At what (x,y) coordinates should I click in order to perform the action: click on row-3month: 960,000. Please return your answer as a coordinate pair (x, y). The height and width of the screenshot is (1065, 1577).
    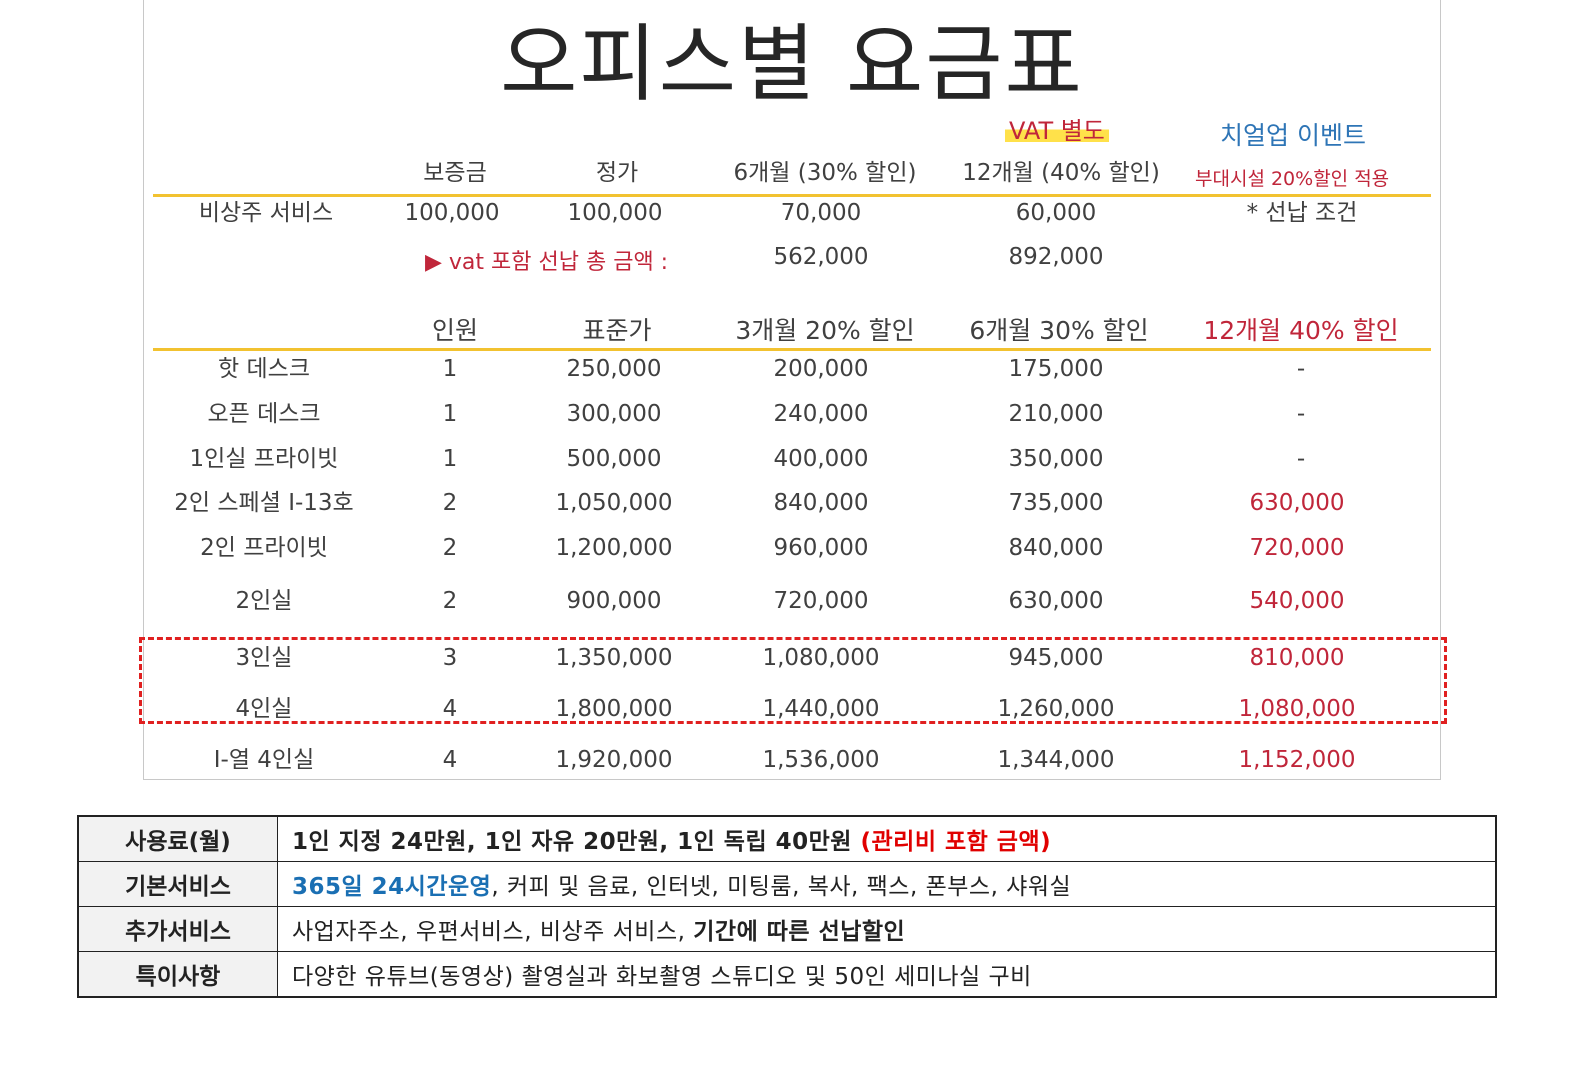
    Looking at the image, I should click on (821, 548).